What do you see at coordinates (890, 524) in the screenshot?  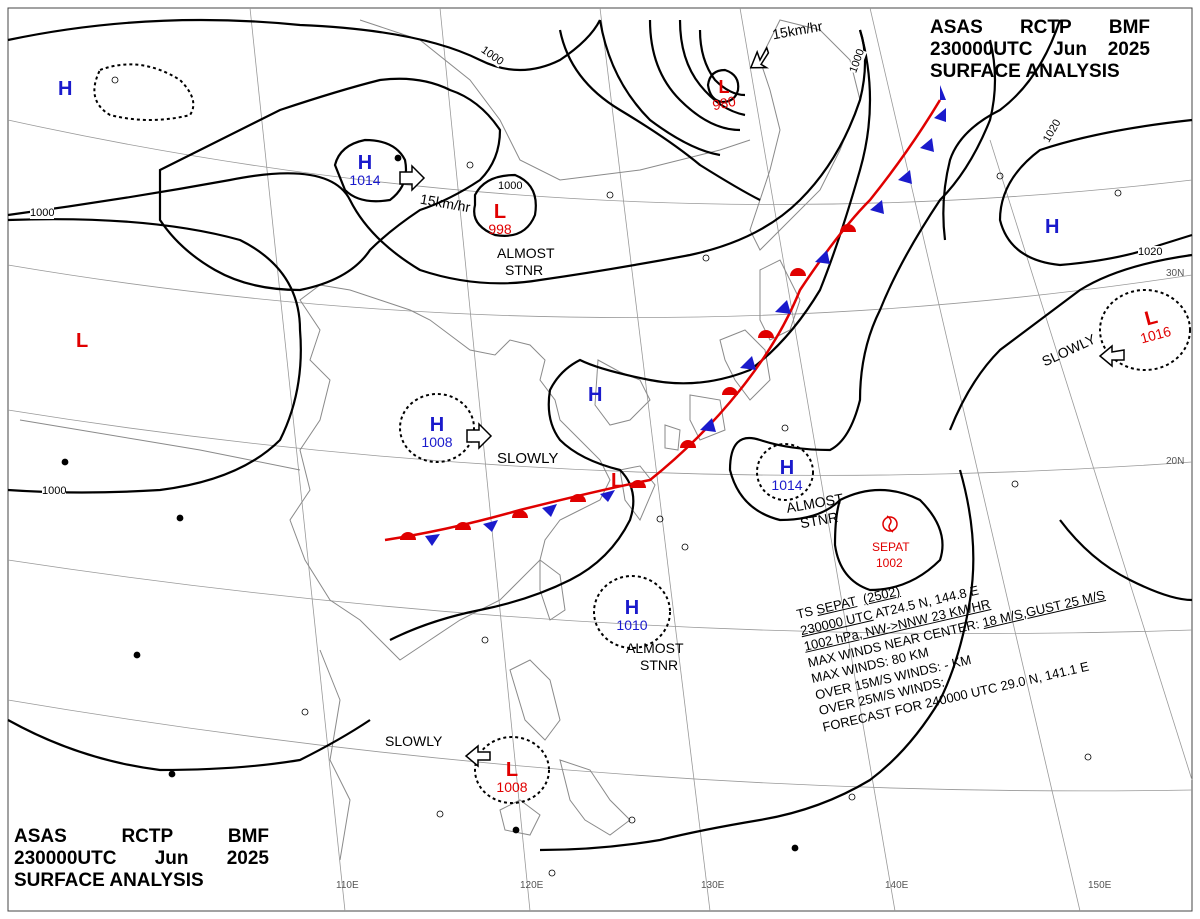 I see `typhoon-symbol` at bounding box center [890, 524].